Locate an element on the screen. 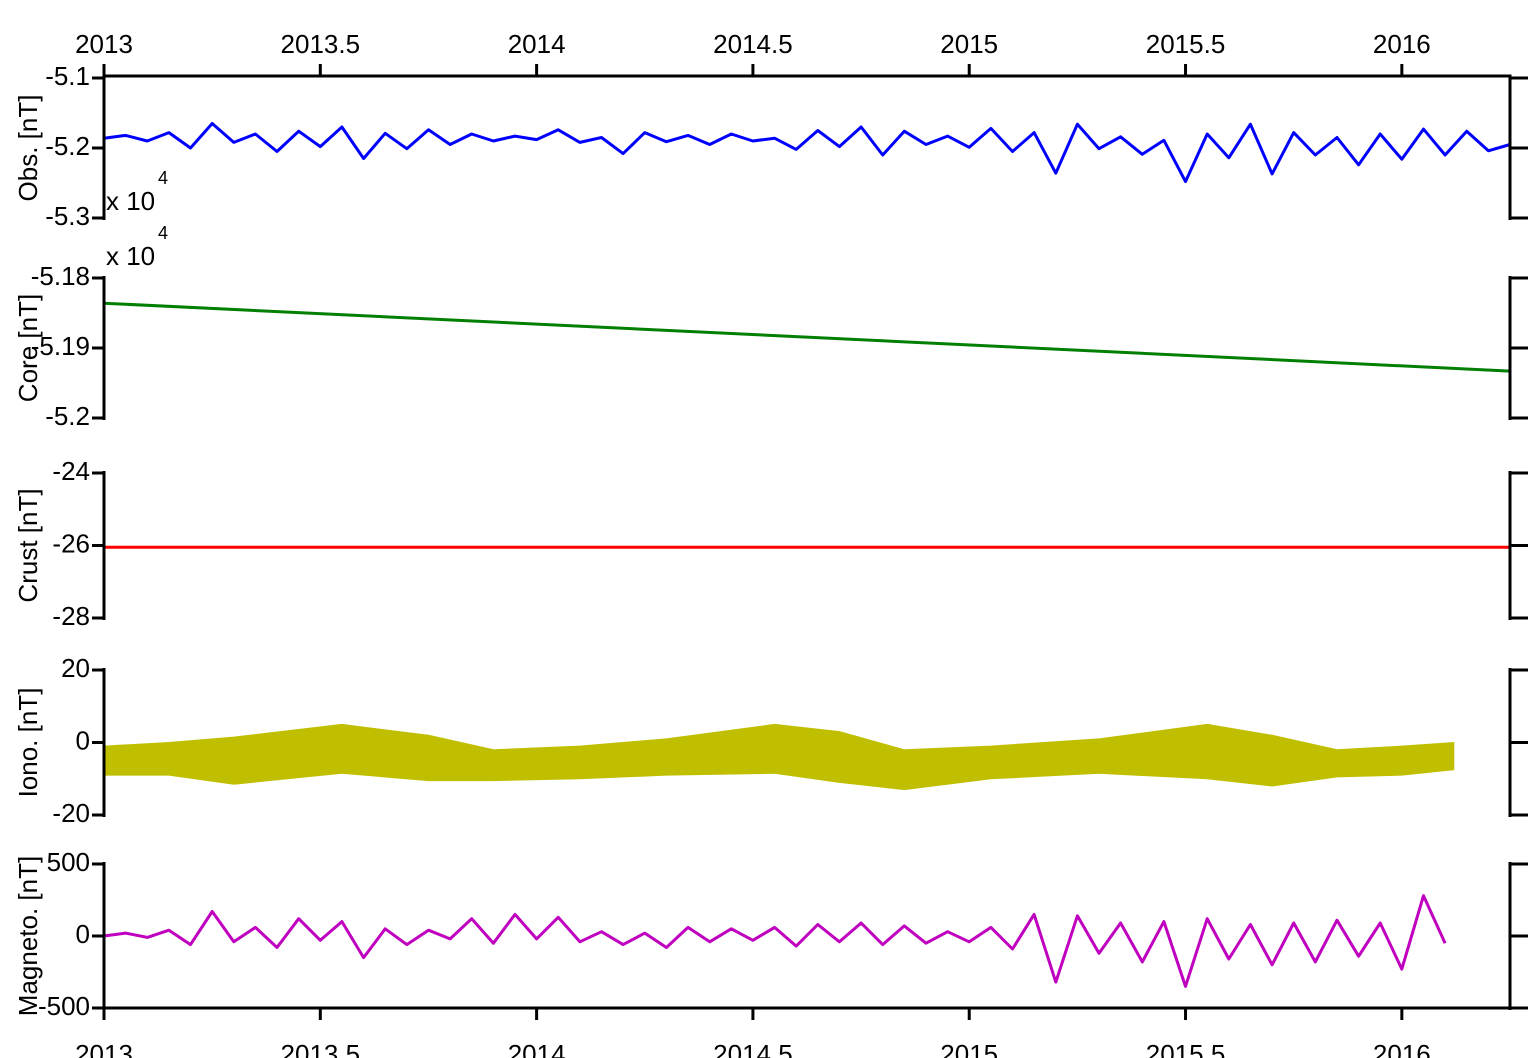  y-tick-label: -5.1 is located at coordinates (67, 76).